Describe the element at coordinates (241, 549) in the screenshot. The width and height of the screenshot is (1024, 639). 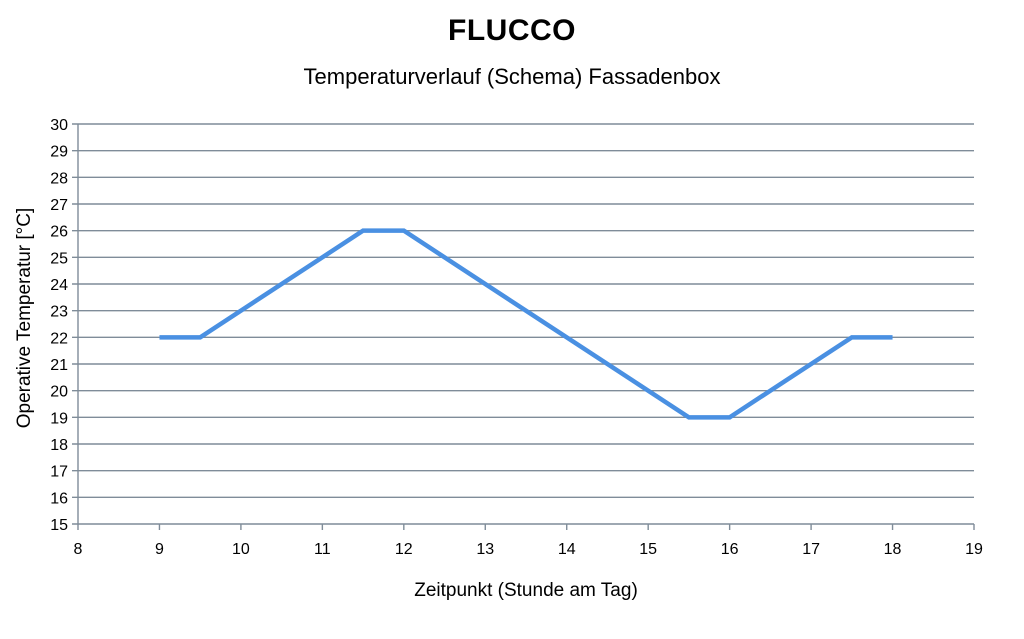
I see `x-tick-label: 10` at that location.